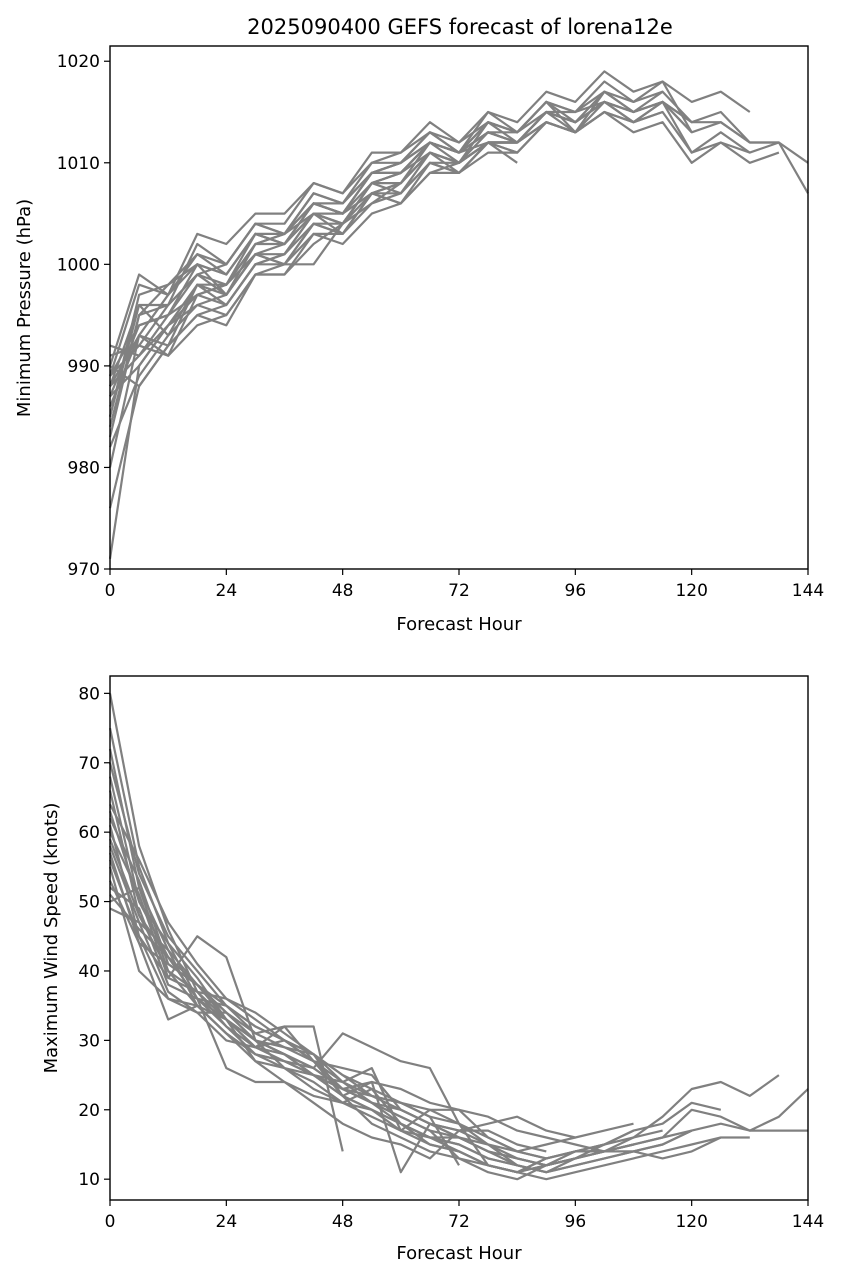 Image resolution: width=843 pixels, height=1279 pixels. I want to click on wind-x-tick-label: 48, so click(343, 1222).